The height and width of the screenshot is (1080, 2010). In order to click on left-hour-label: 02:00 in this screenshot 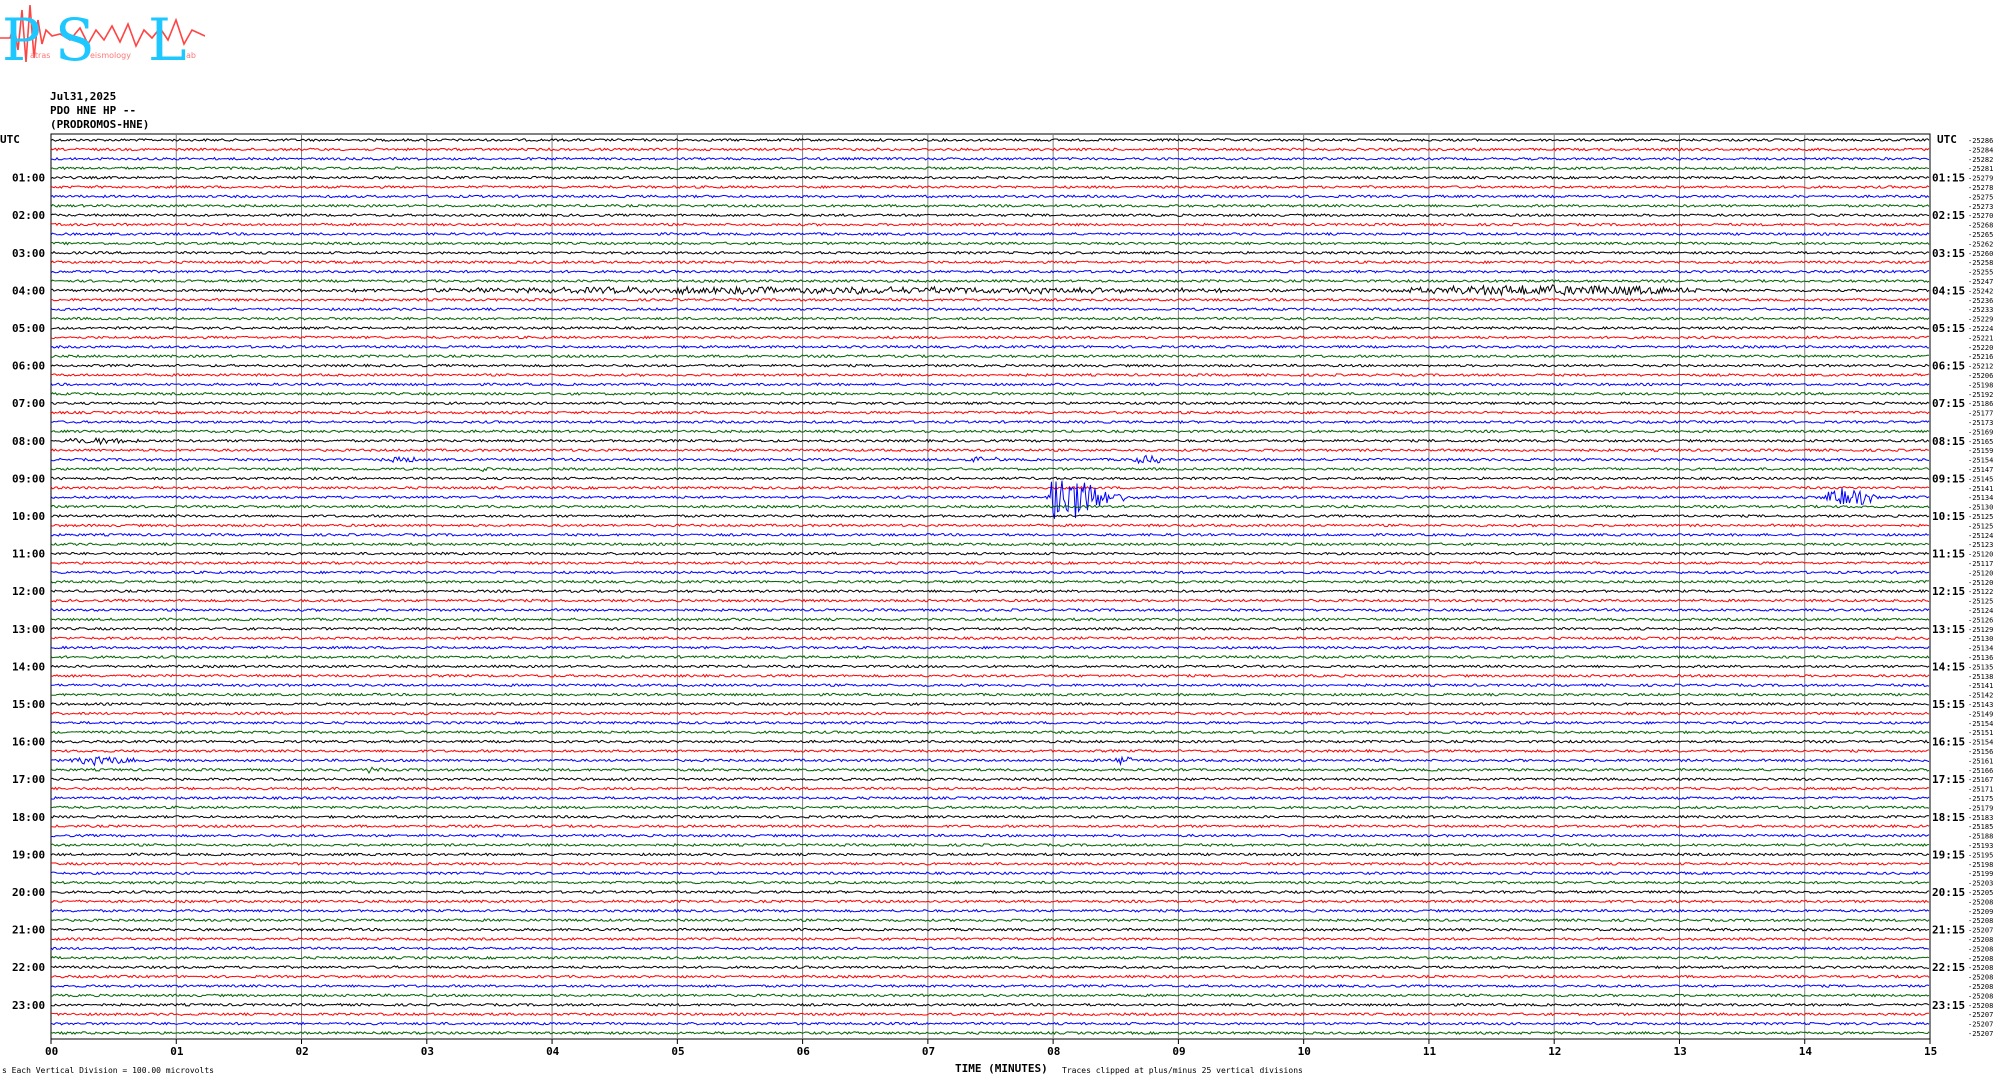, I will do `click(28, 215)`.